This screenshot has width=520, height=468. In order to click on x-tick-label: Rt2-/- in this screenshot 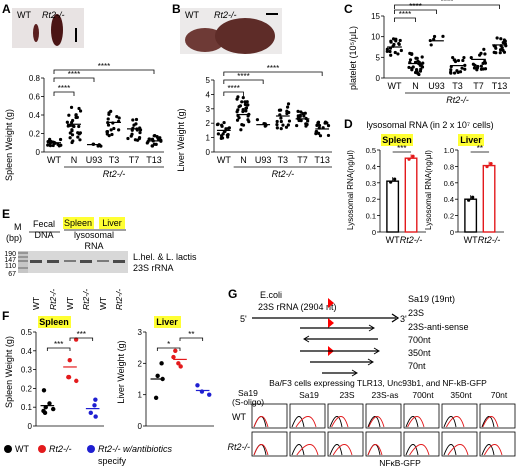, I will do `click(411, 240)`.